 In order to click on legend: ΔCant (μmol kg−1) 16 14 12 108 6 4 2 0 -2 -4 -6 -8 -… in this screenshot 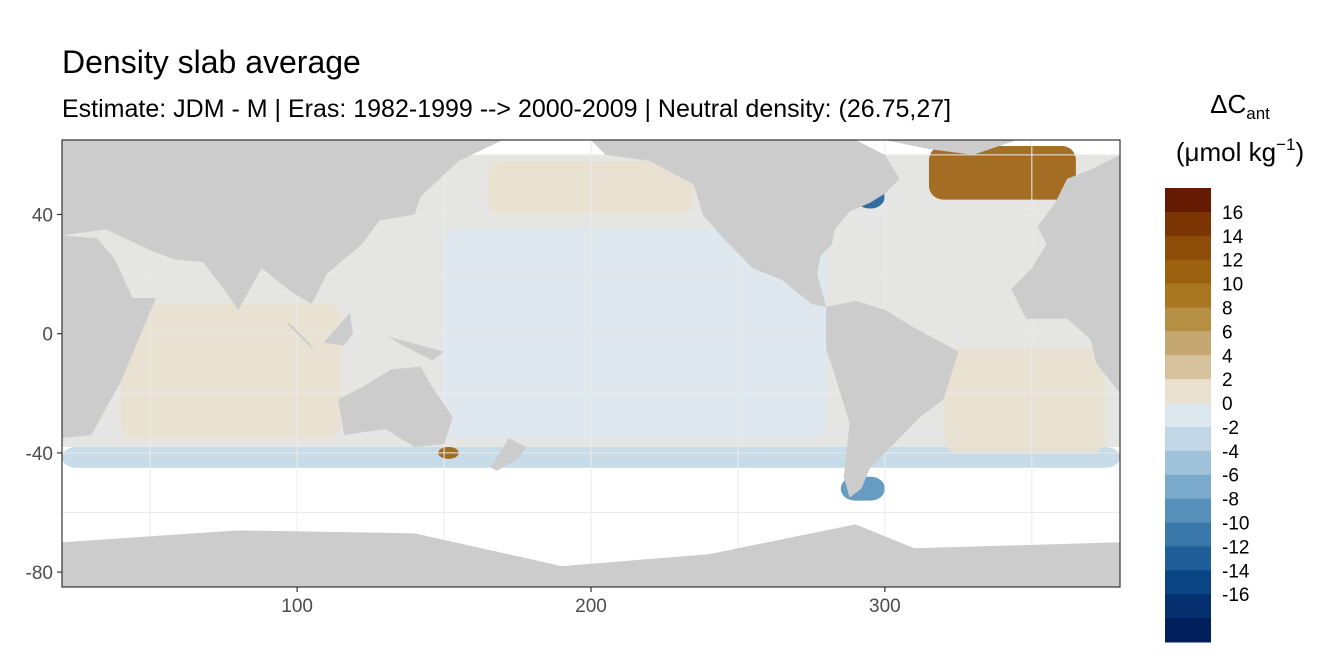, I will do `click(1234, 366)`.